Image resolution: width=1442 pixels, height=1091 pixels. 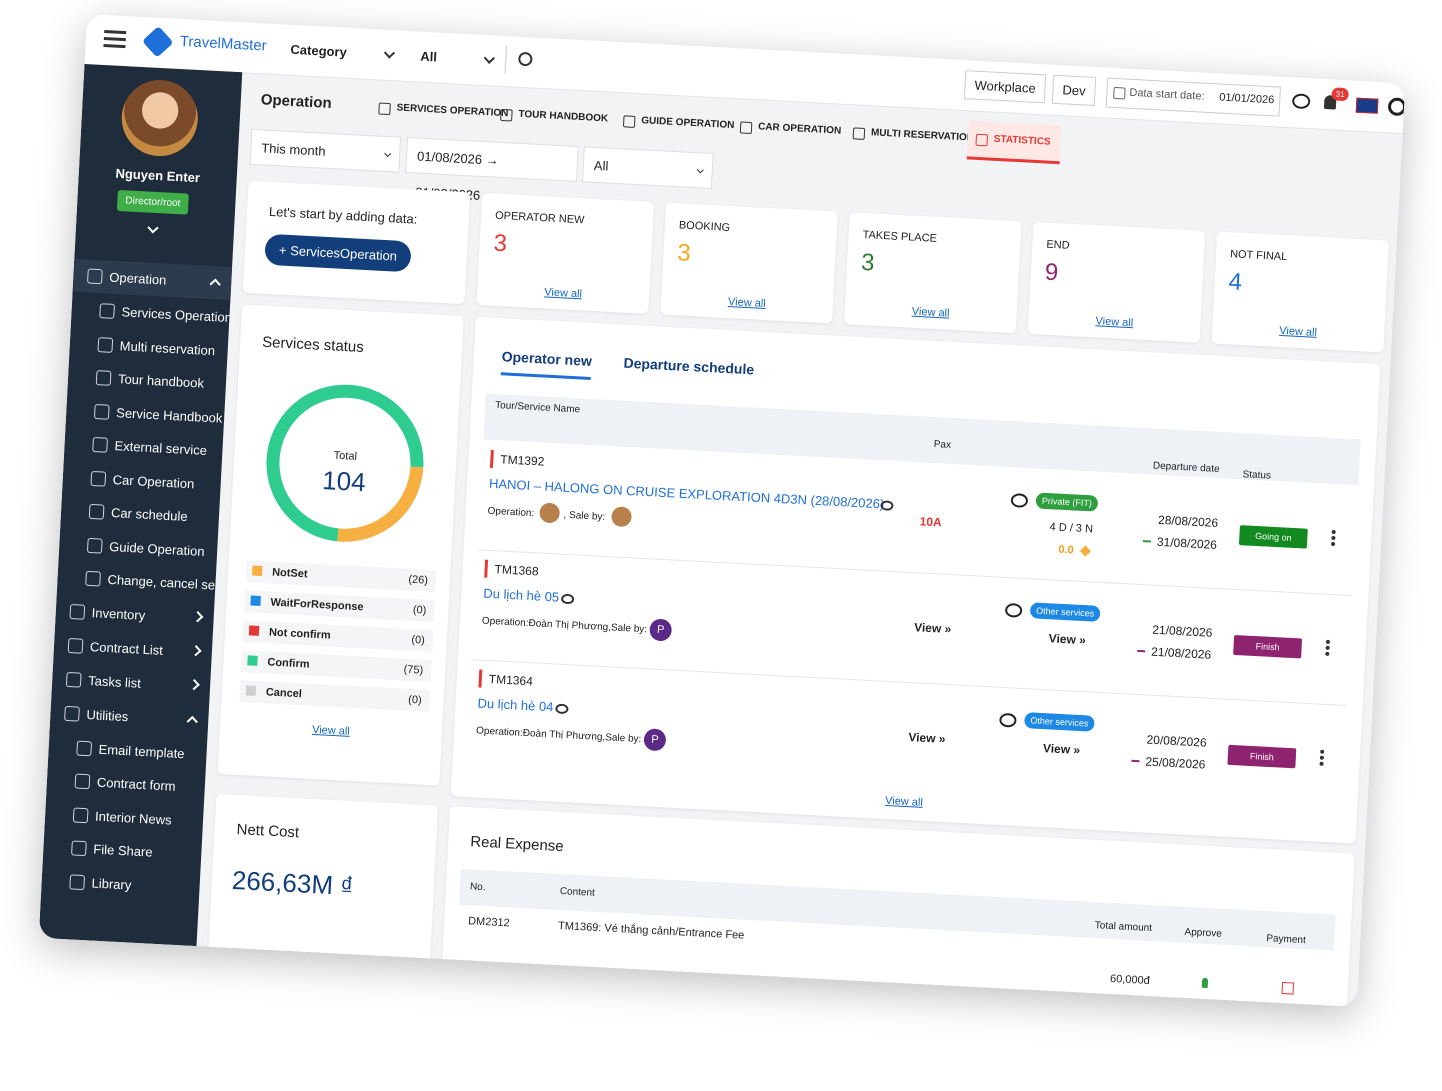 I want to click on menu-button, so click(x=115, y=39).